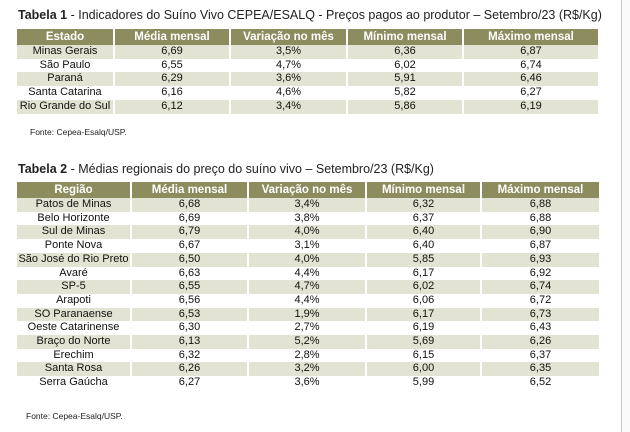 Image resolution: width=630 pixels, height=432 pixels. I want to click on value-cell: 6,53, so click(190, 314).